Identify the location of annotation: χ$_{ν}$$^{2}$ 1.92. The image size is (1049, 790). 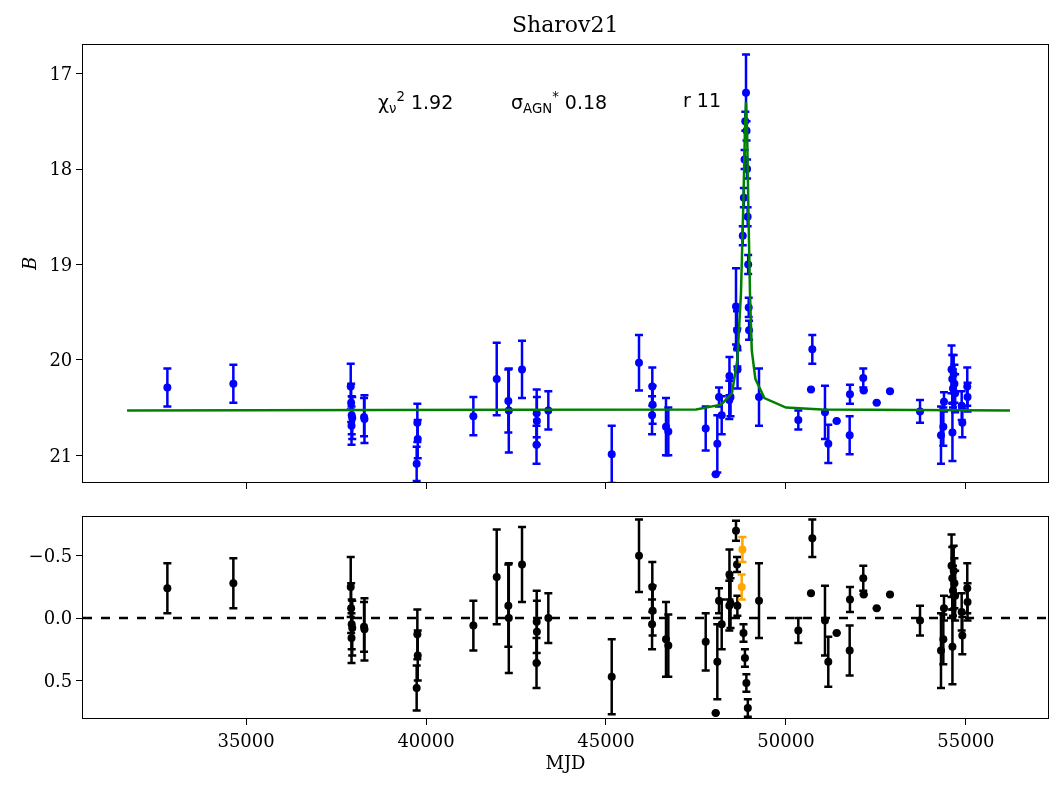
(416, 102).